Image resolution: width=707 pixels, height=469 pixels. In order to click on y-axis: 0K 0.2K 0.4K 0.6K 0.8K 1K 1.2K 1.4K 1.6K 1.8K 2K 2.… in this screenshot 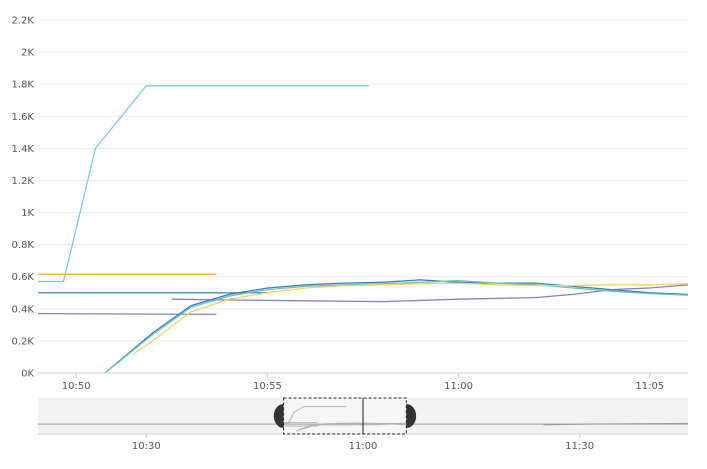, I will do `click(23, 198)`.